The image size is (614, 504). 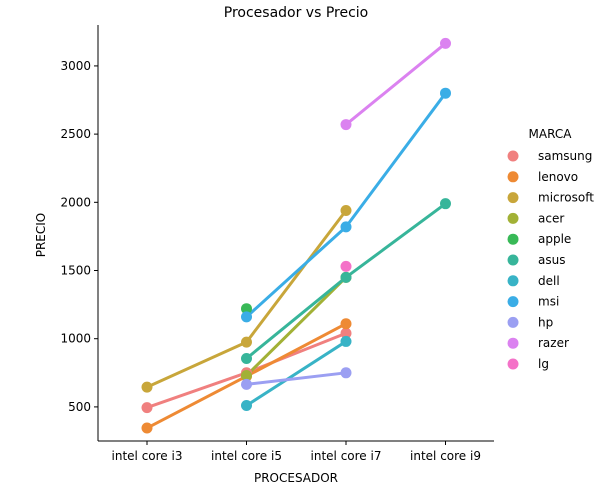 I want to click on legend-label: dell, so click(x=549, y=281).